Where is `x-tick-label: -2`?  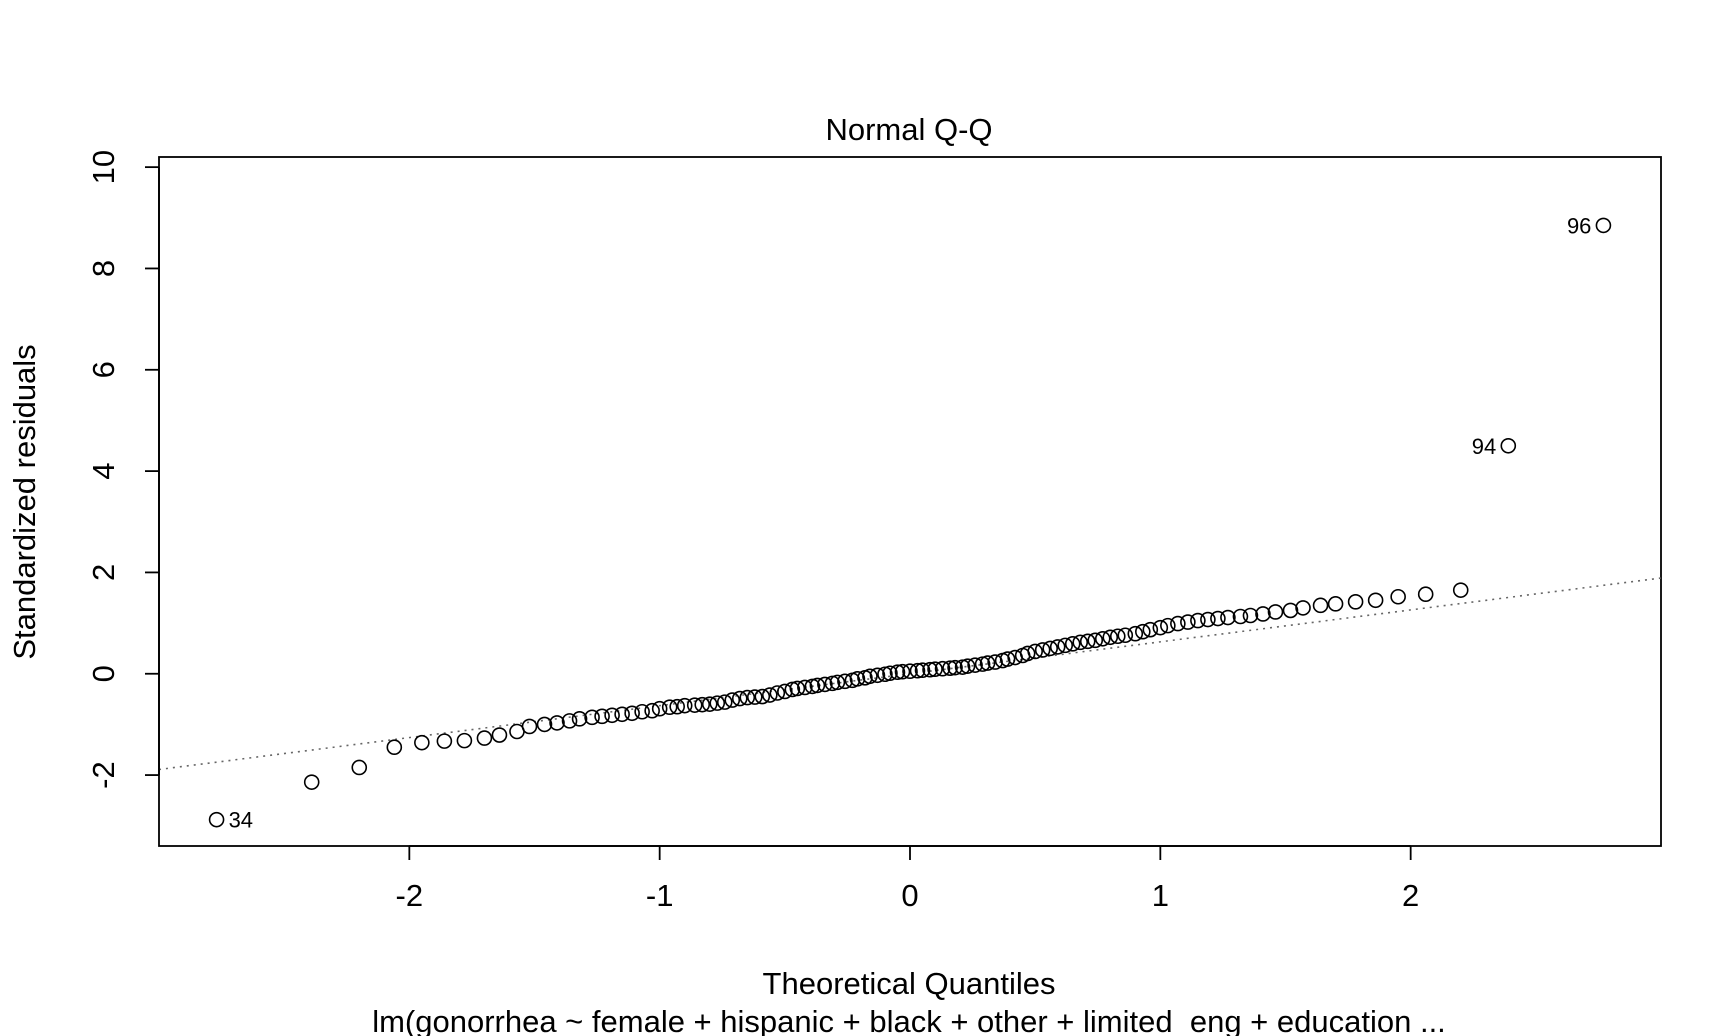
x-tick-label: -2 is located at coordinates (410, 895).